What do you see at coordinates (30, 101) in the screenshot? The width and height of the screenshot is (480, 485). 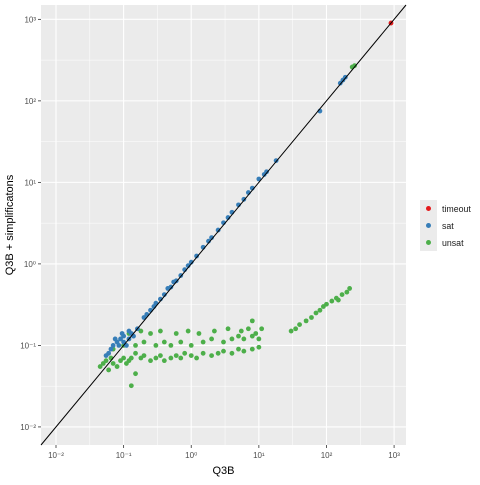 I see `y-tick-label: 10²` at bounding box center [30, 101].